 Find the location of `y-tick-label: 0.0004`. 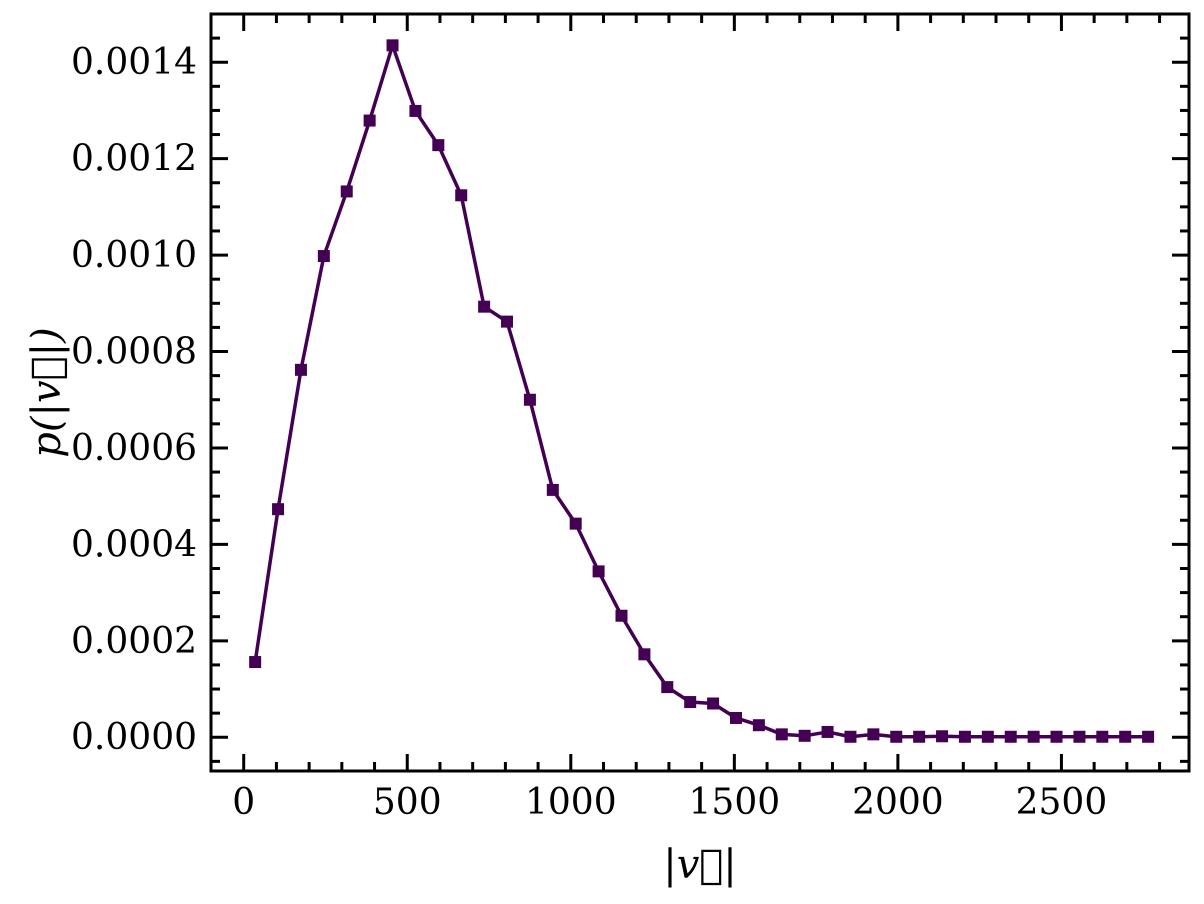

y-tick-label: 0.0004 is located at coordinates (134, 544).